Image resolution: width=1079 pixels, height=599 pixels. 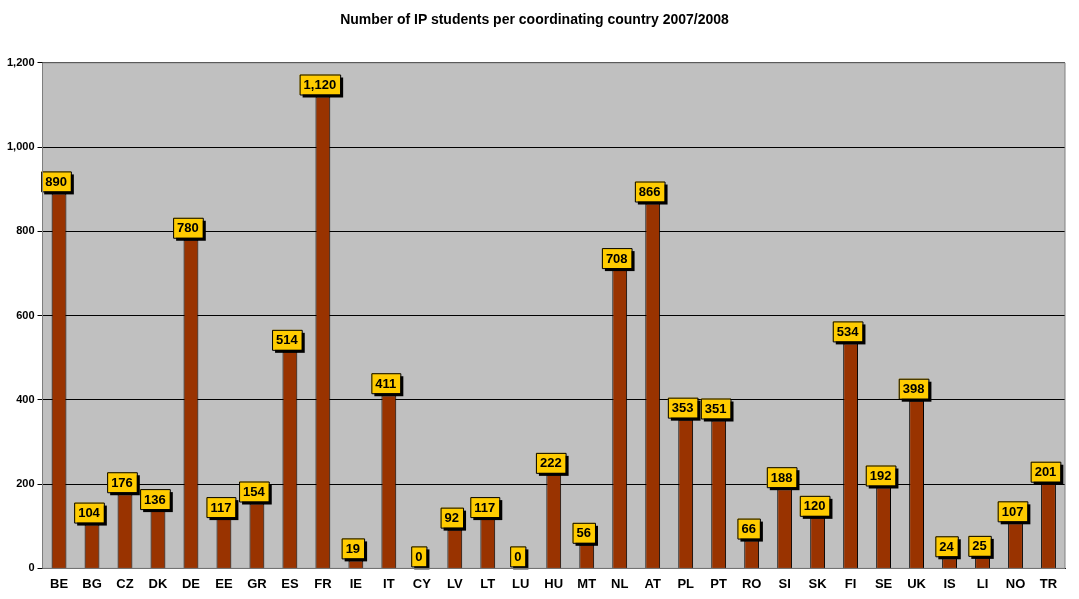 I want to click on chart-title: Number of IP students per coordinating country 2007/2008, so click(x=535, y=19).